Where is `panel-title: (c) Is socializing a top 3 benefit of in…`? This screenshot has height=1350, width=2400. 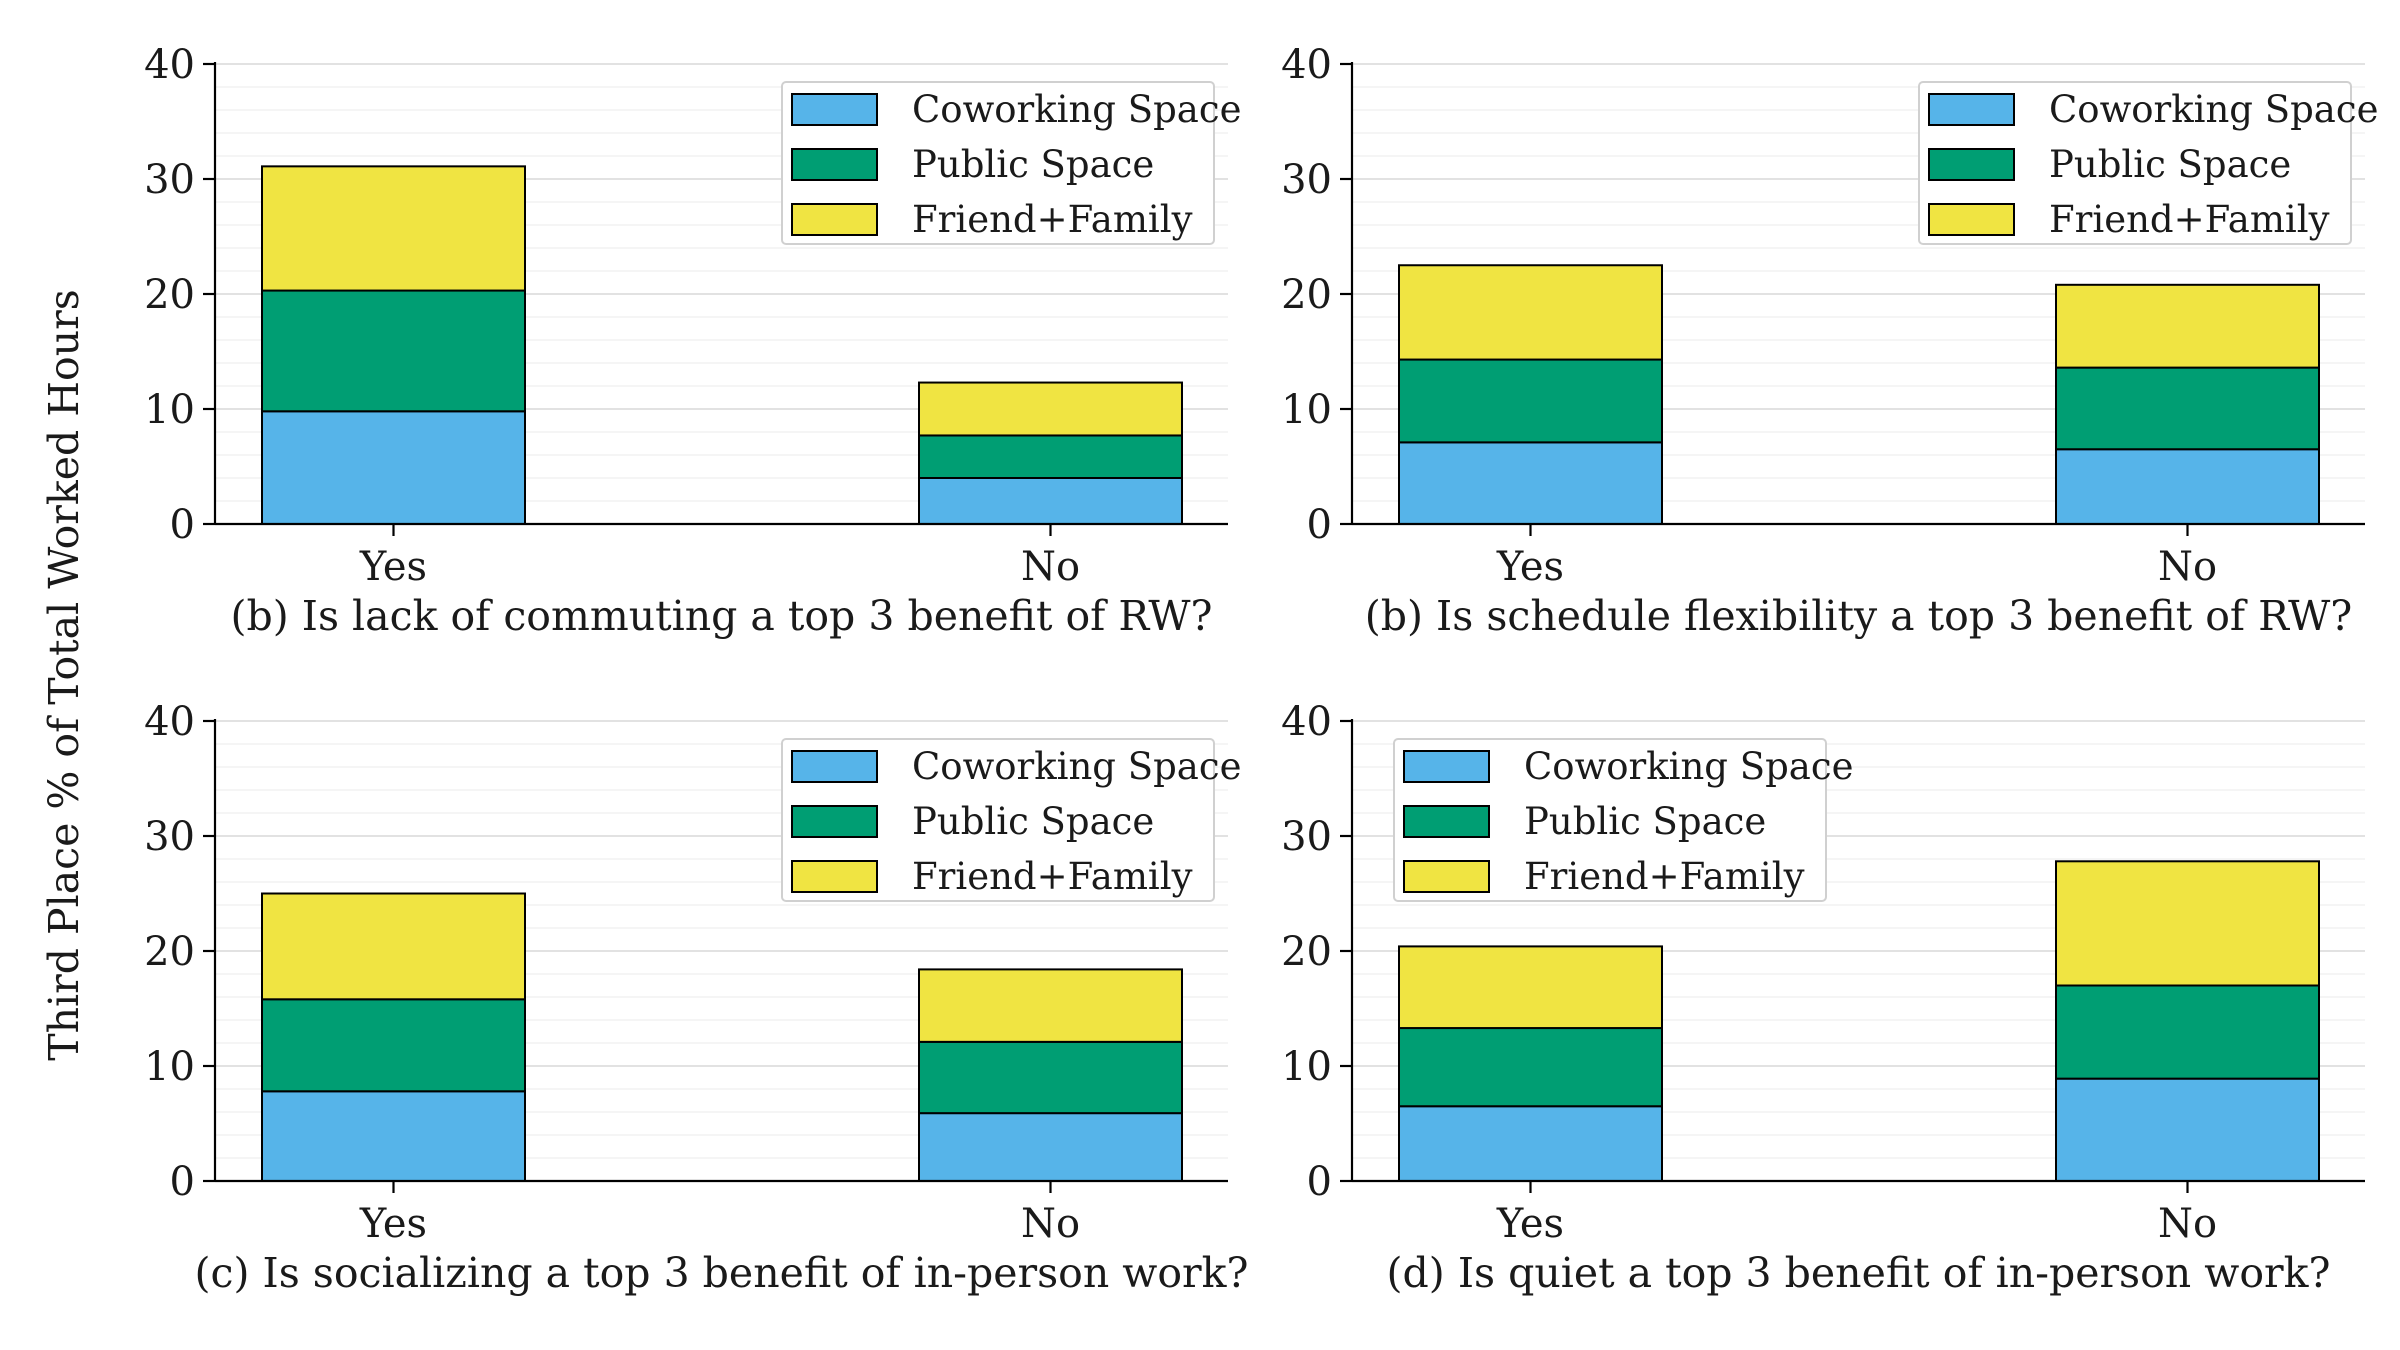 panel-title: (c) Is socializing a top 3 benefit of in… is located at coordinates (722, 1273).